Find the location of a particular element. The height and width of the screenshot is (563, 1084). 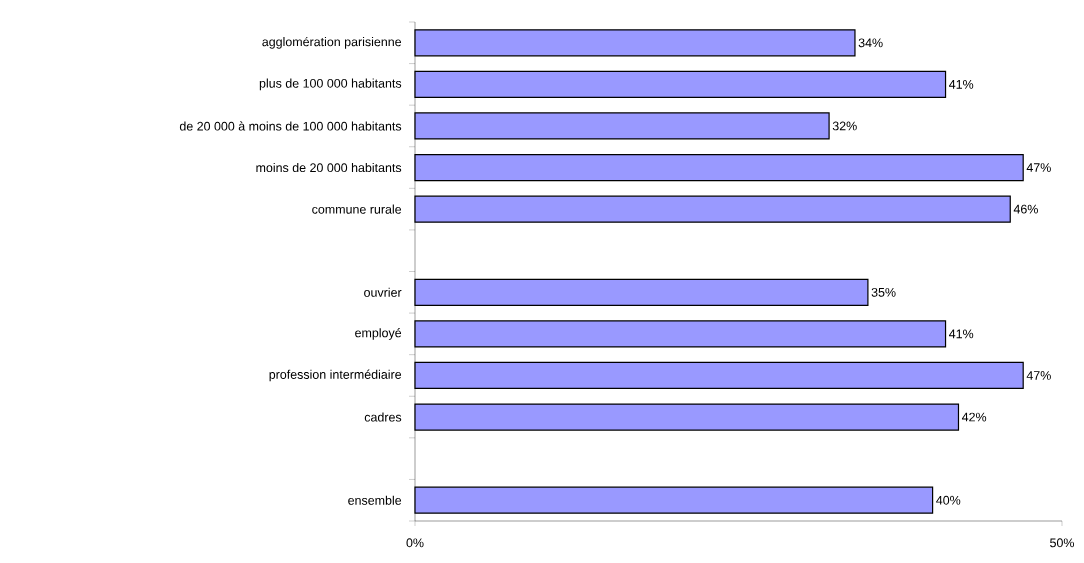

y-tick-label: ensemble is located at coordinates (375, 500).